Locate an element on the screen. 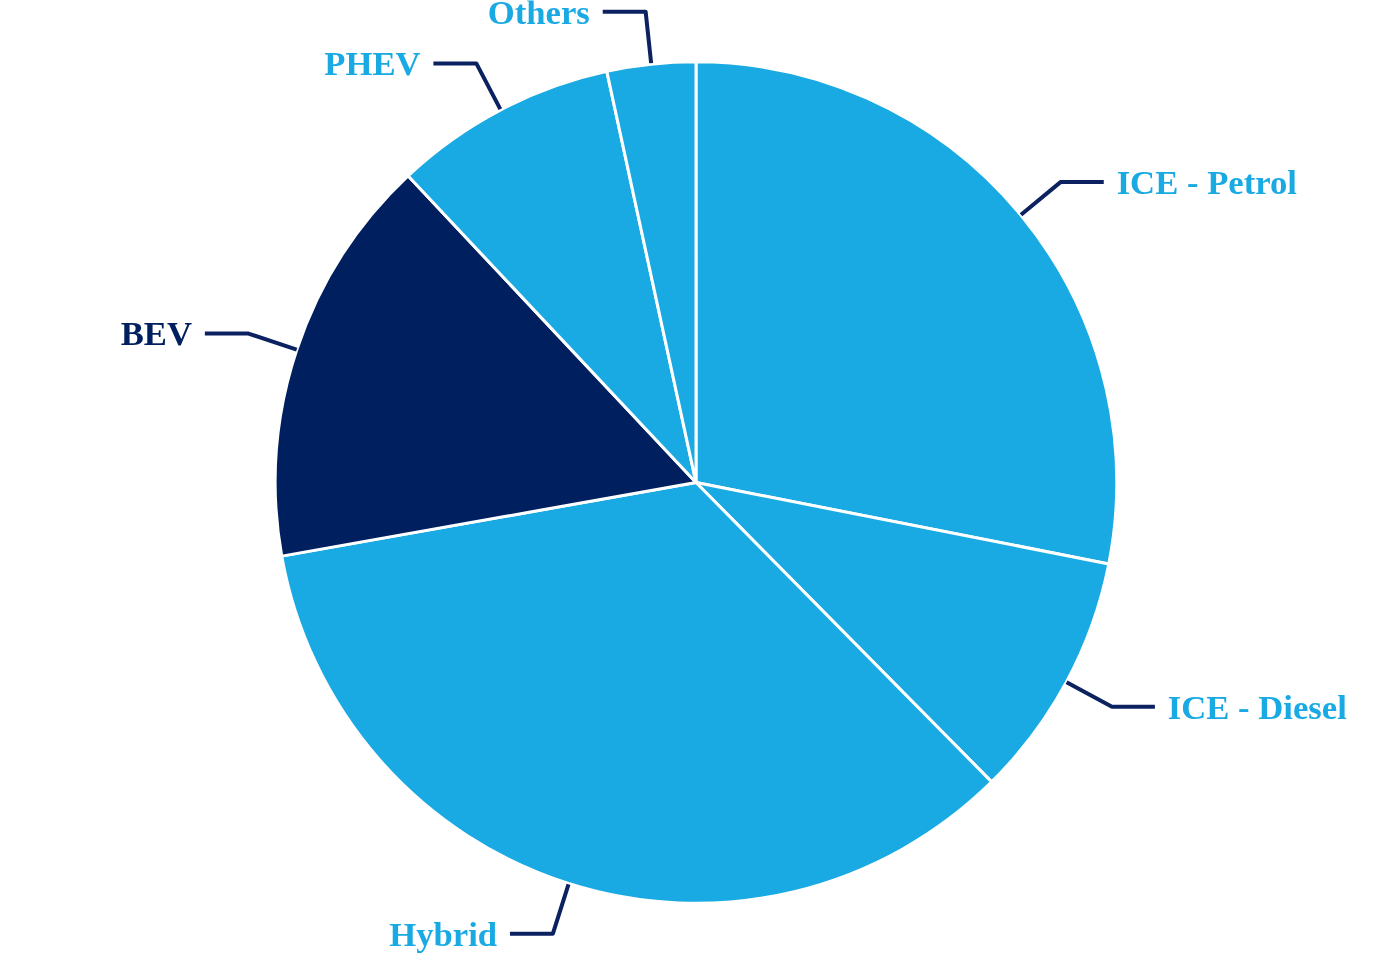 This screenshot has height=964, width=1391. slice-label: ICE - Petrol is located at coordinates (1207, 181).